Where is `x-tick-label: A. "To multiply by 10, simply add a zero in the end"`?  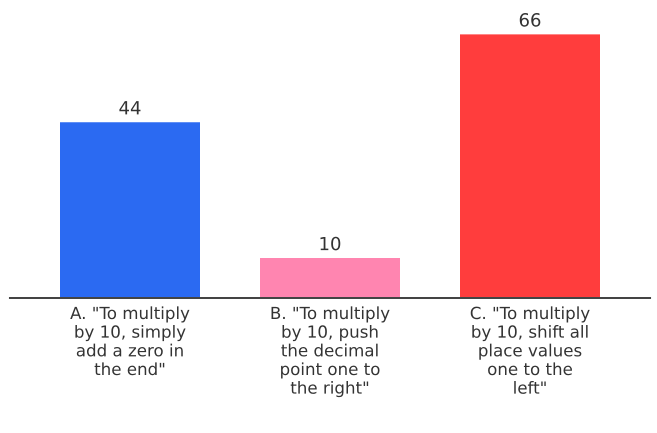
x-tick-label: A. "To multiply by 10, simply add a zero in the end" is located at coordinates (130, 341).